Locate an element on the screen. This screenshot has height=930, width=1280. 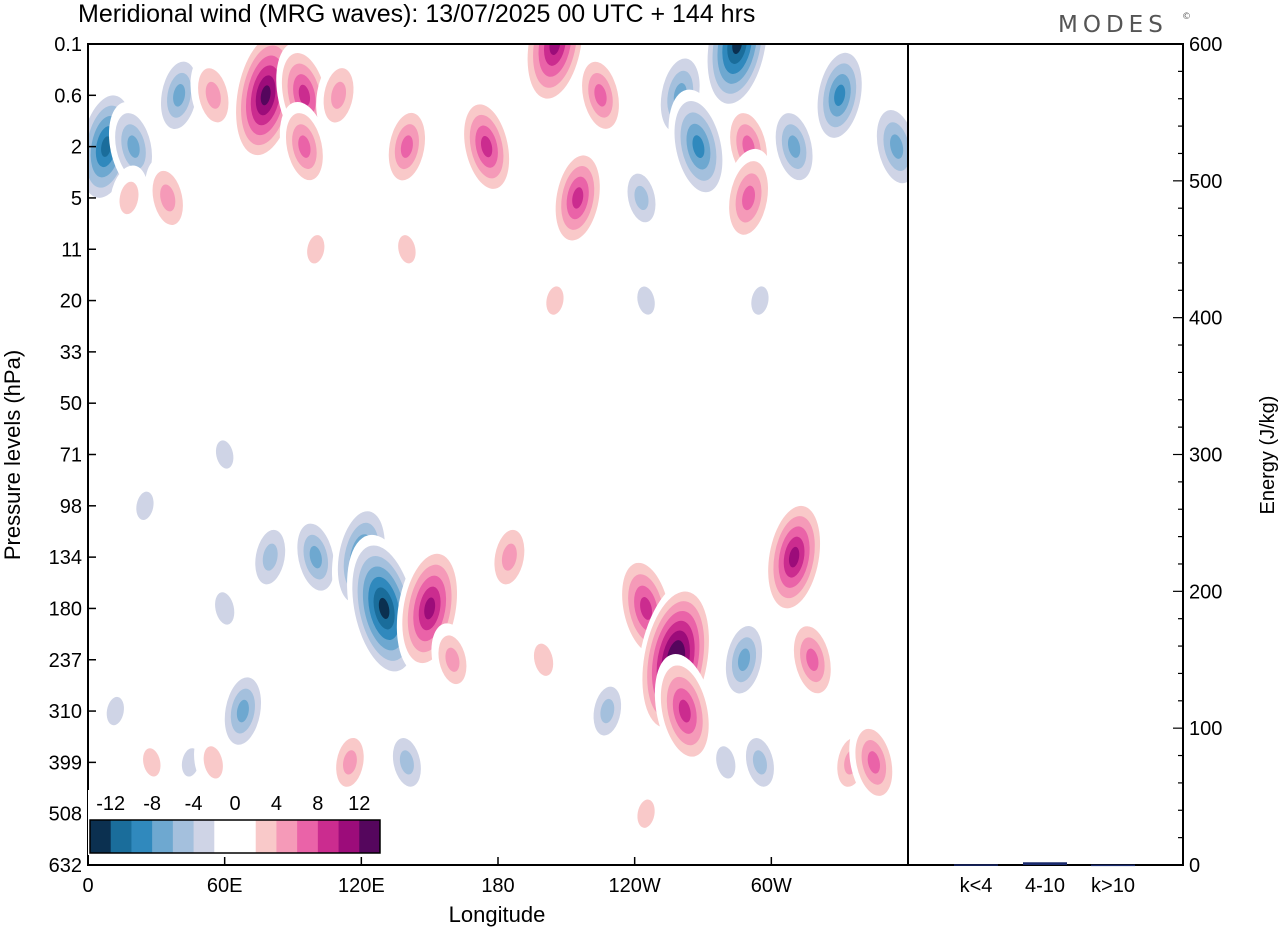
energy-category-label: k<4 is located at coordinates (976, 886).